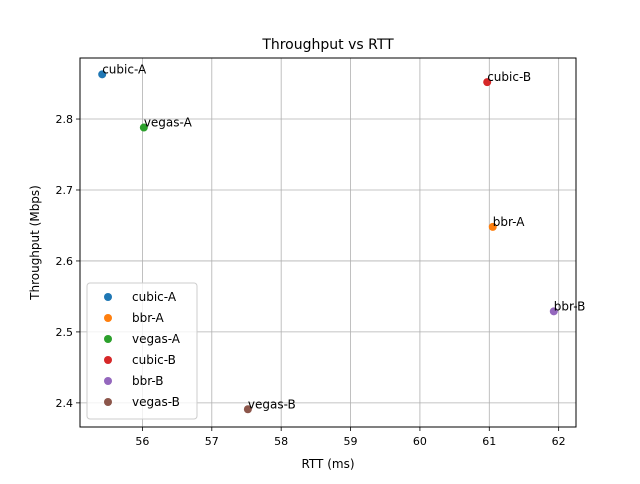 This screenshot has height=484, width=640. Describe the element at coordinates (281, 441) in the screenshot. I see `x-tick-label: 58` at that location.